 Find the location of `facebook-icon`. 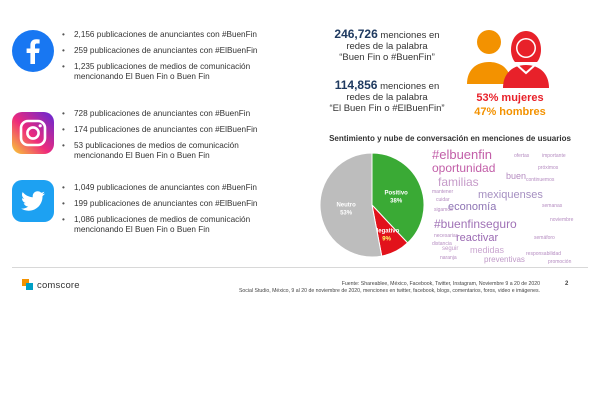

facebook-icon is located at coordinates (33, 51).